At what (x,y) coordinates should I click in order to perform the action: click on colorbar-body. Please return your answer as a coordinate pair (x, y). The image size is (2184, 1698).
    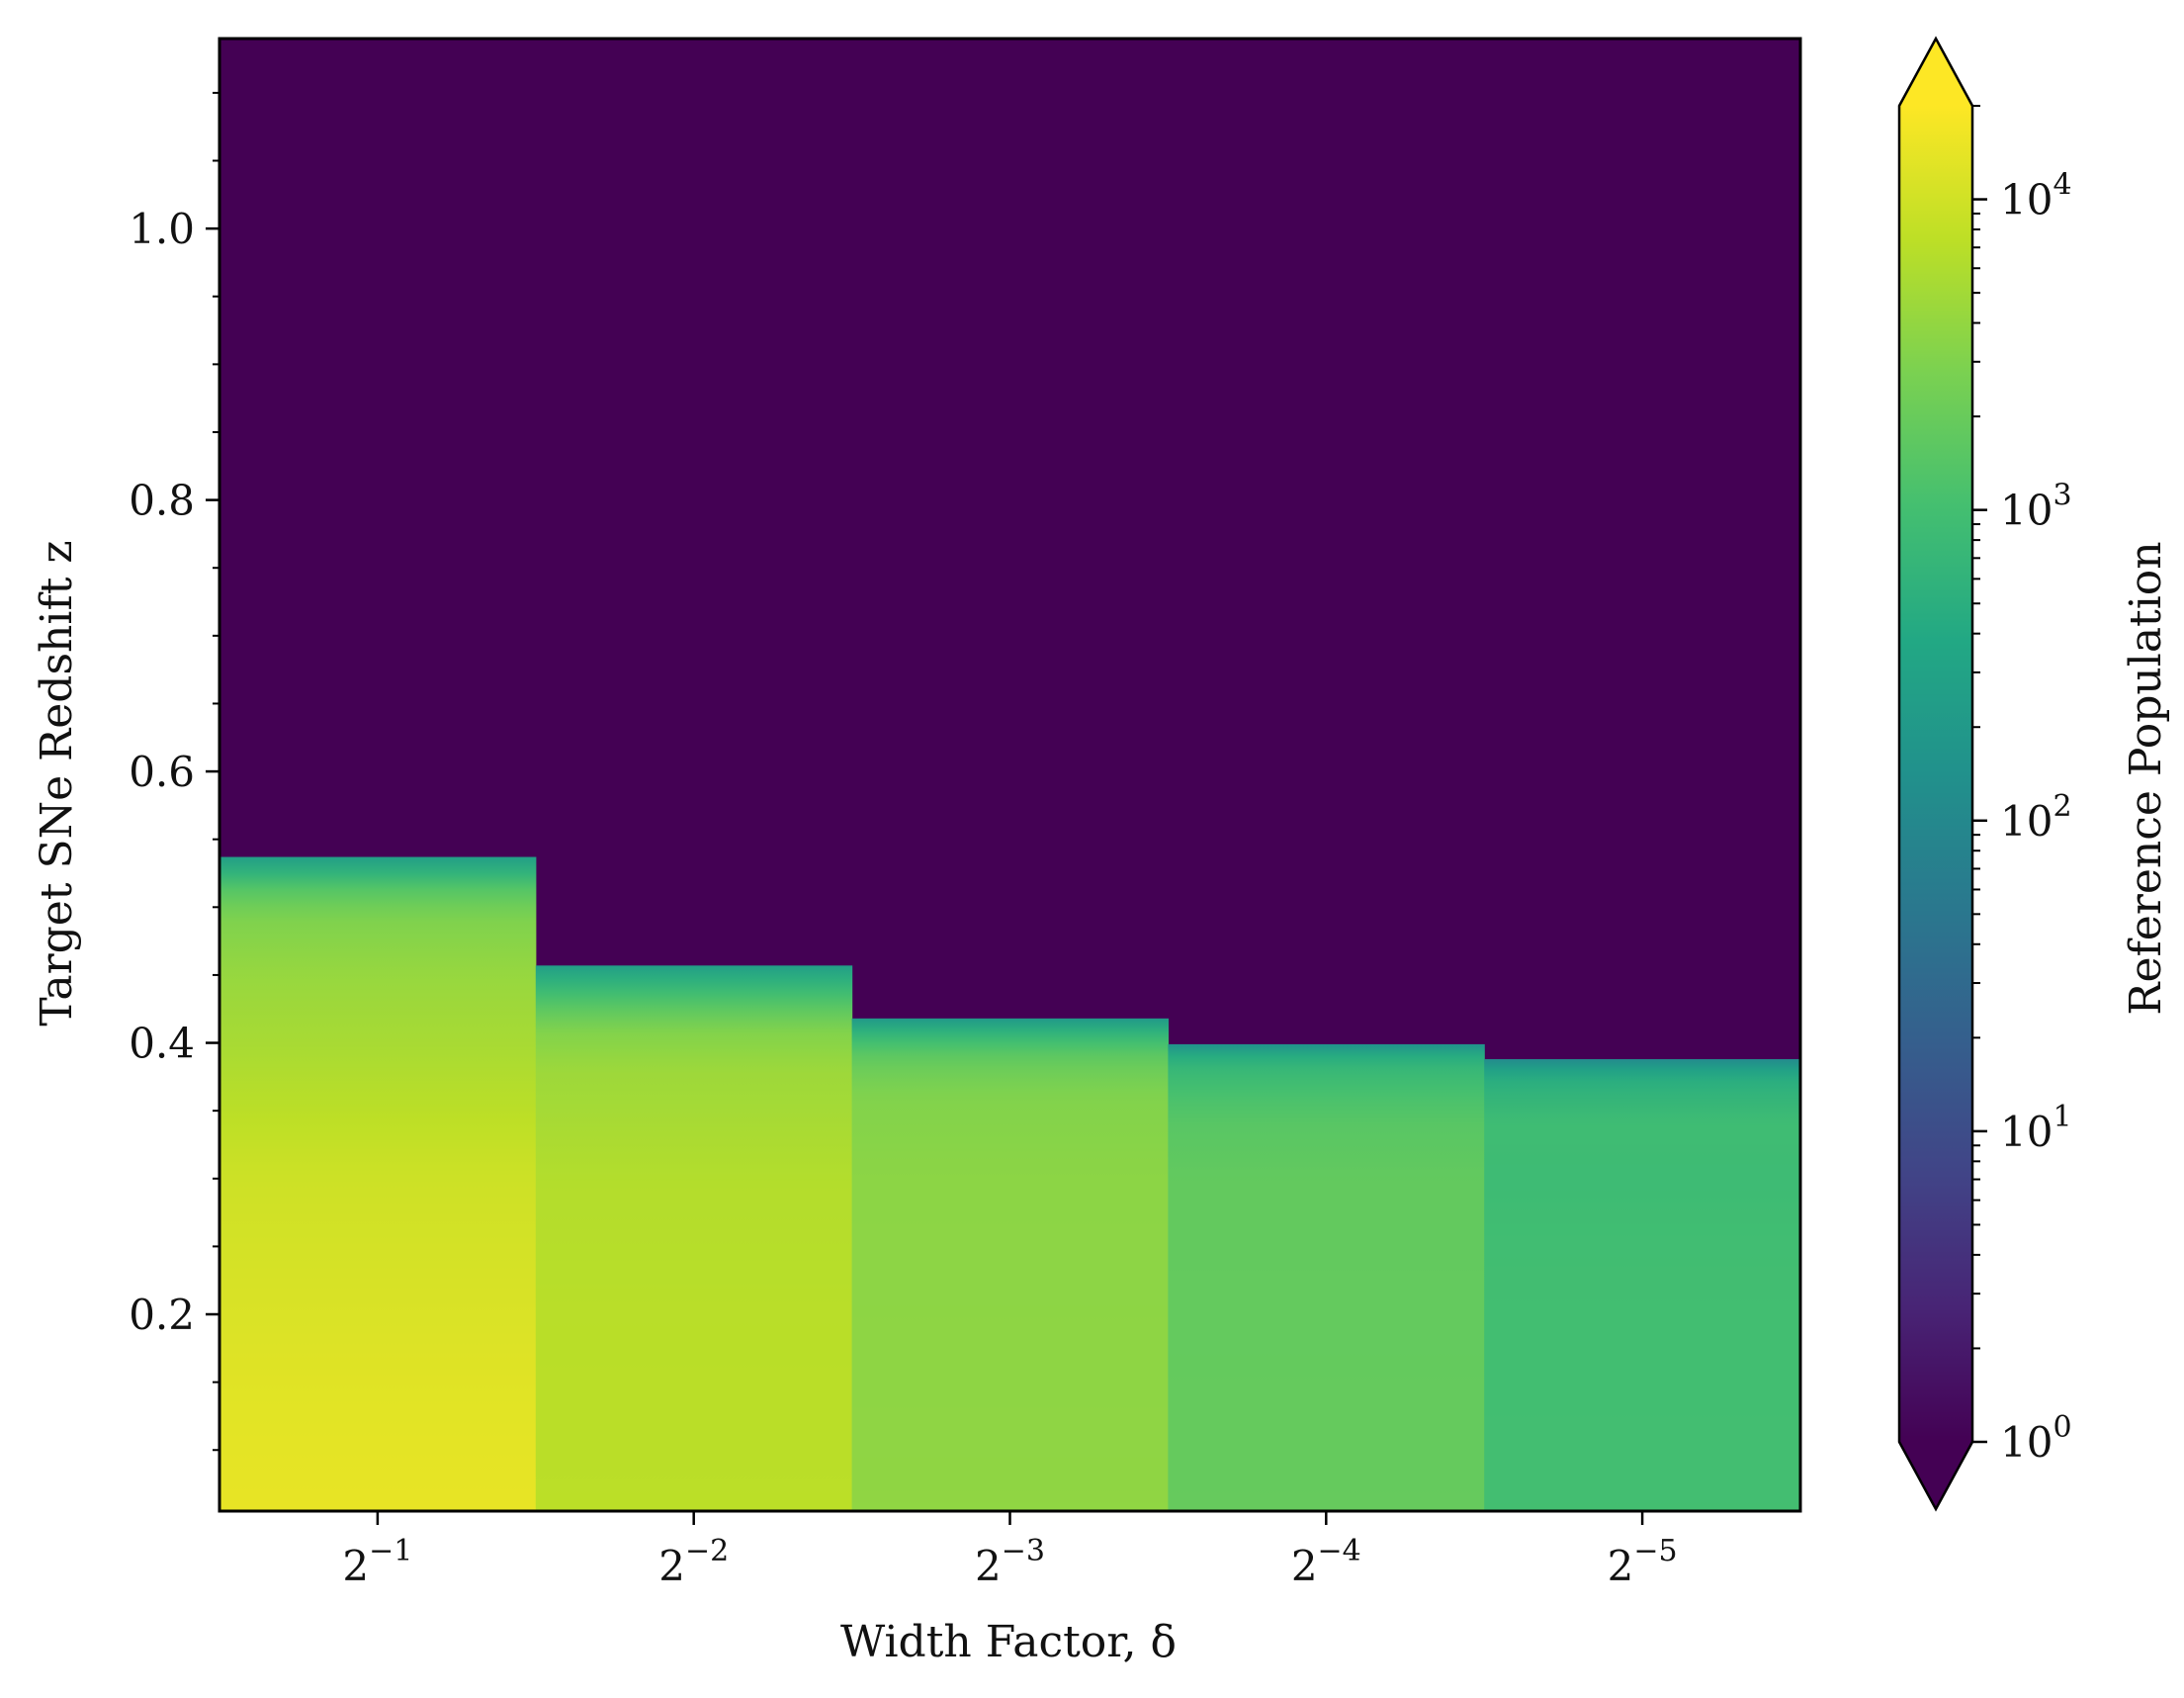
    Looking at the image, I should click on (1935, 774).